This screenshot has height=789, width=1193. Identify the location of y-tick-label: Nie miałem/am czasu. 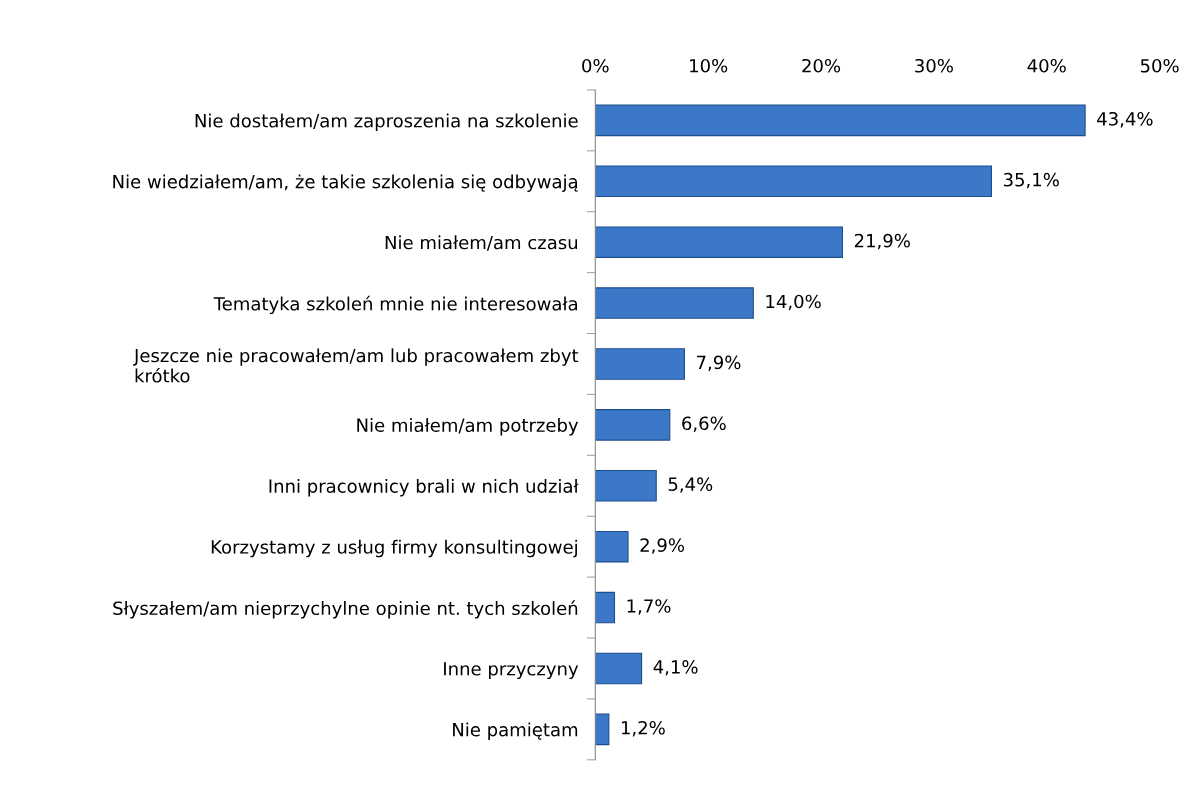
(481, 243).